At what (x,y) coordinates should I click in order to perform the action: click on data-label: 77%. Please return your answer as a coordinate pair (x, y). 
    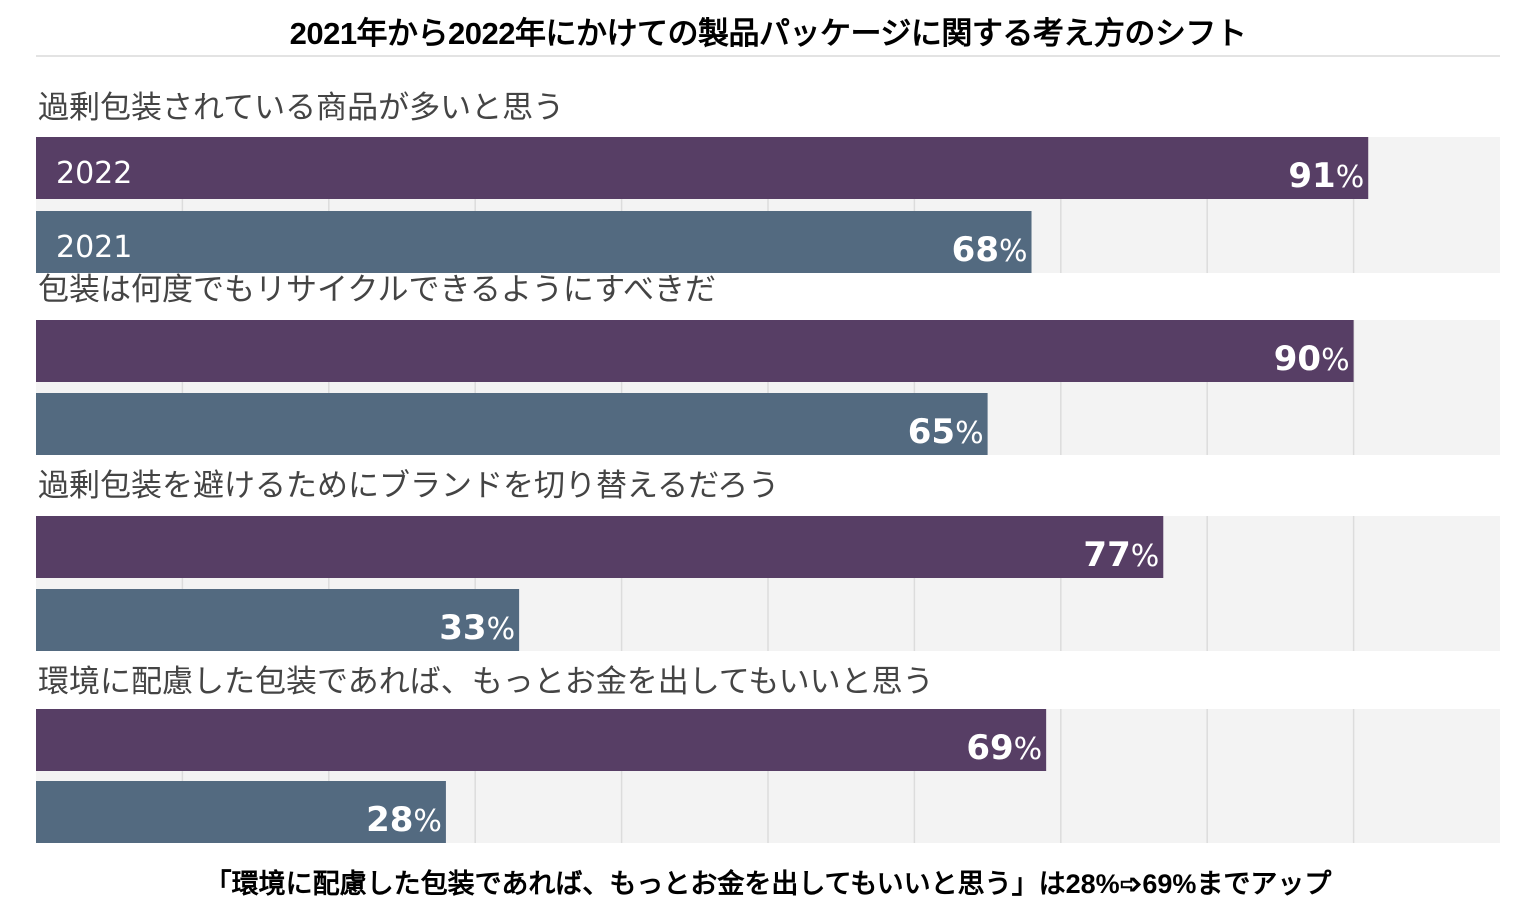
    Looking at the image, I should click on (1121, 555).